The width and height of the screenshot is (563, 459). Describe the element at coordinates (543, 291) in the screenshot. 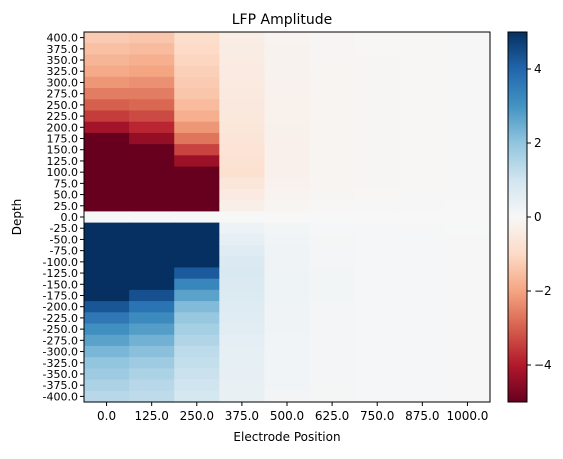

I see `colorbar-tick-label: −2` at that location.